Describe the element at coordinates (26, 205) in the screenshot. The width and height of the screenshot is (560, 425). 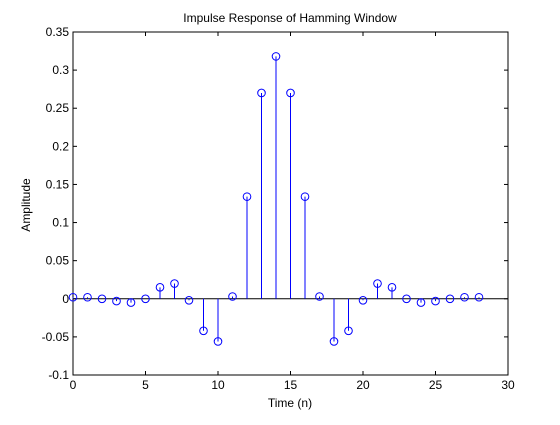
I see `y-axis-label: Amplitude` at that location.